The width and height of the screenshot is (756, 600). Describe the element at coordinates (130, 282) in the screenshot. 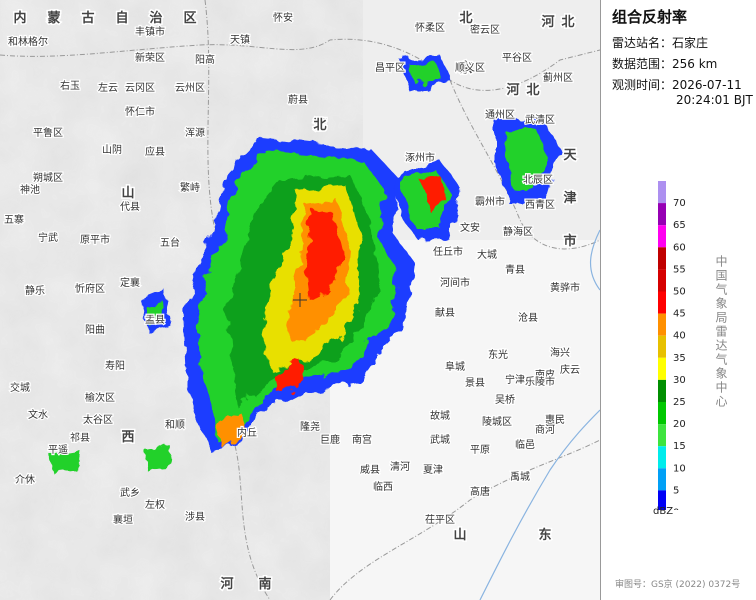

I see `place-label: 定襄` at that location.